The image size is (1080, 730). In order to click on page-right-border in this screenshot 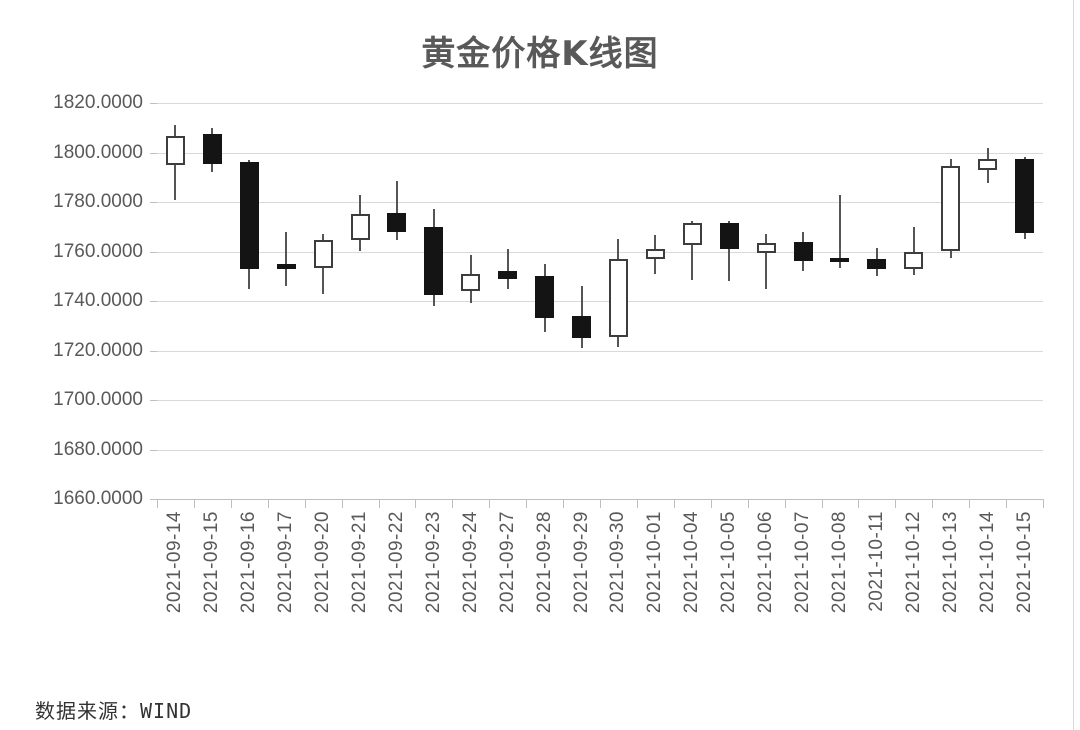, I will do `click(1073, 365)`.